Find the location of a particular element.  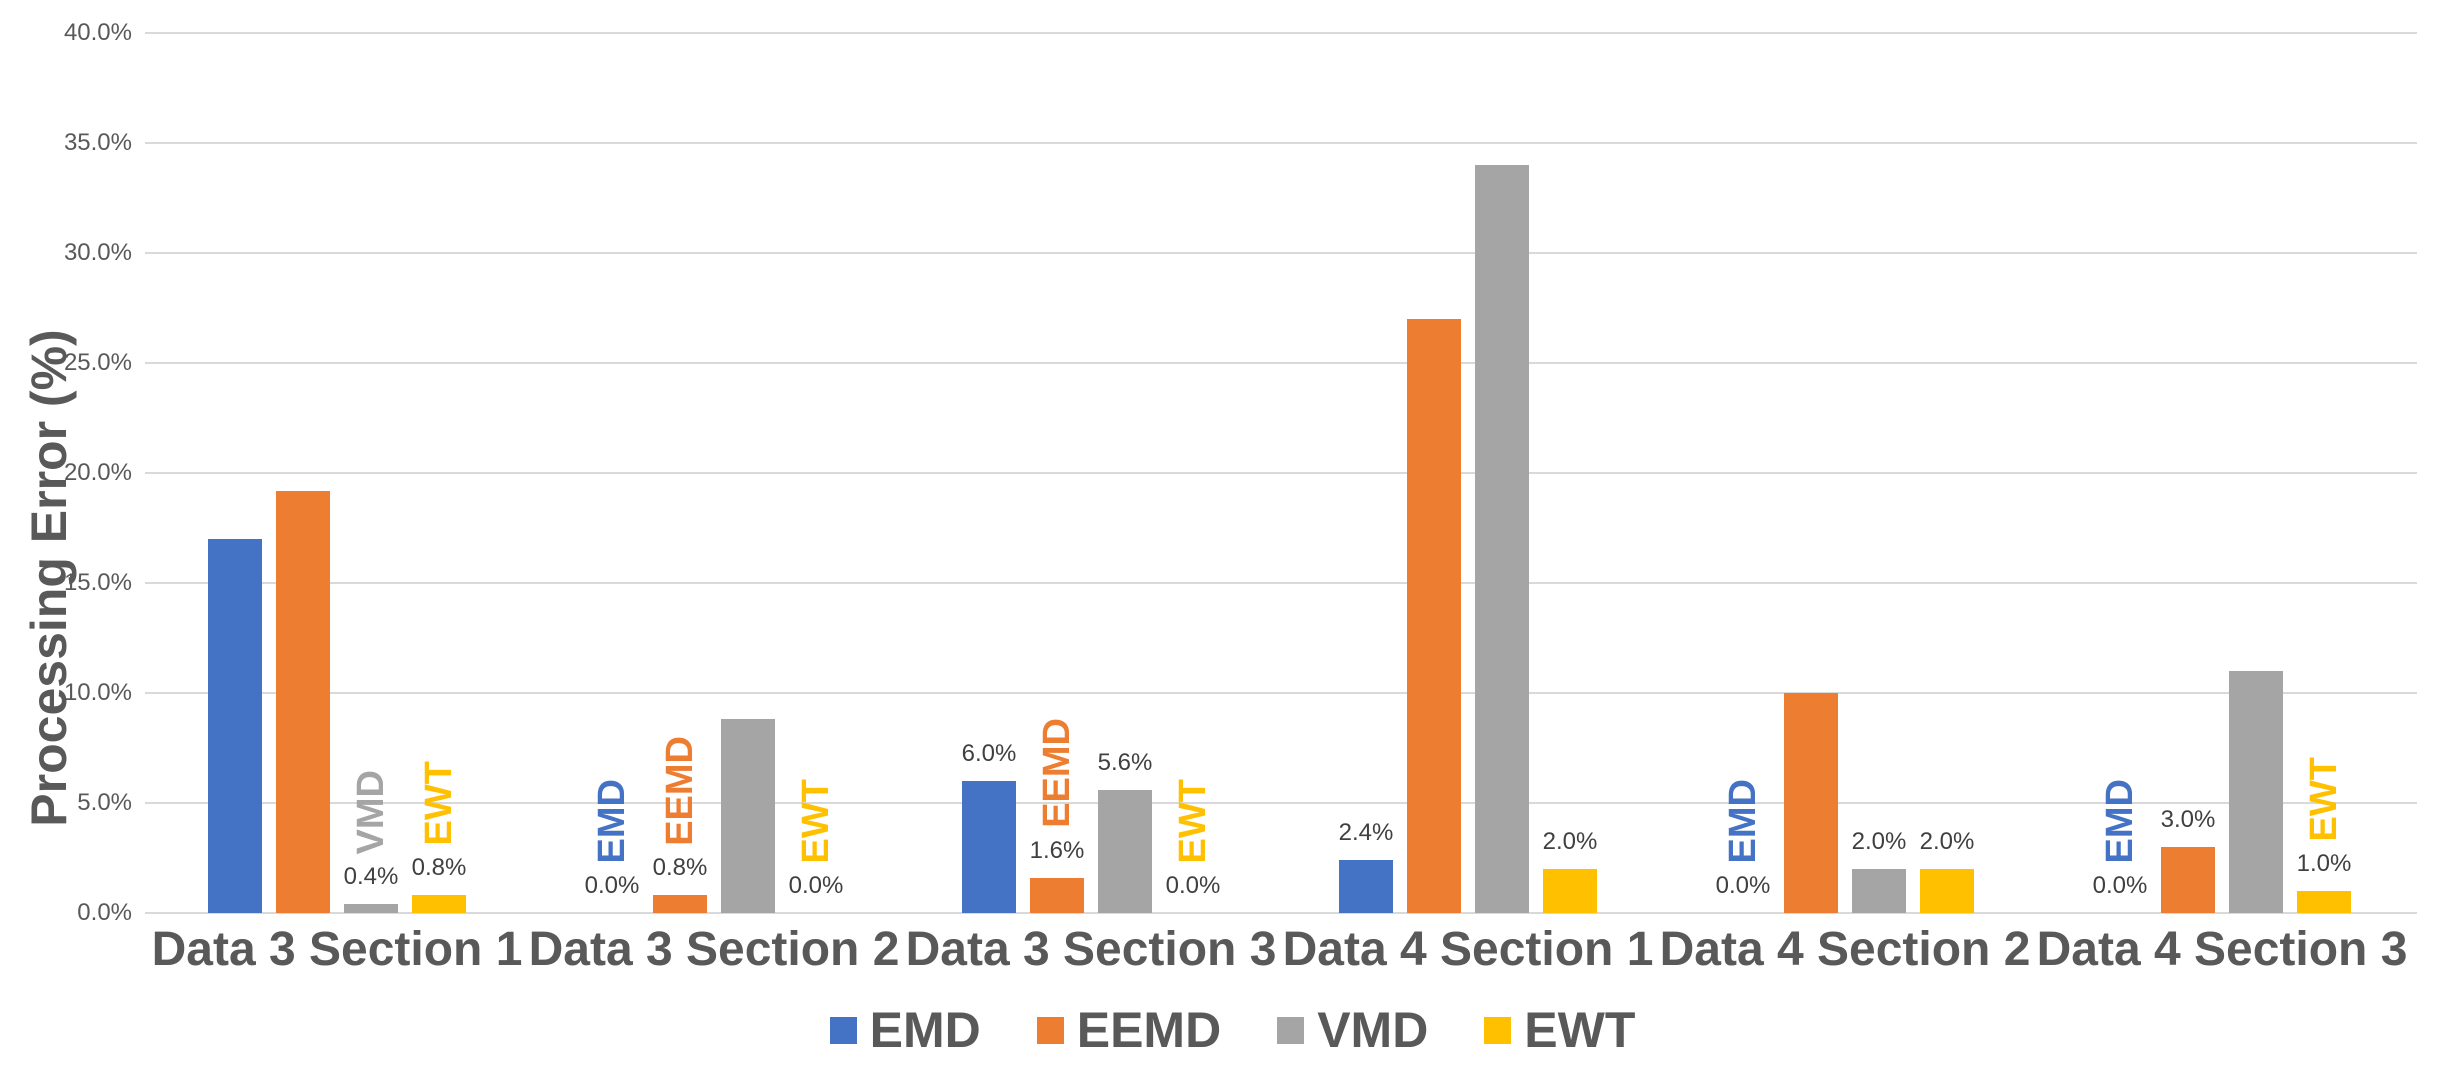

legend-label: EEMD is located at coordinates (1149, 1030).